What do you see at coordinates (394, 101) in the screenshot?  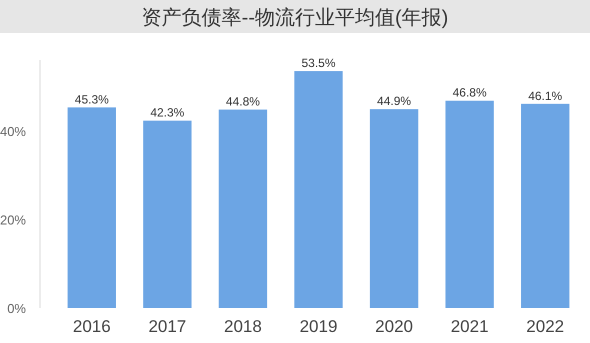 I see `data-label: 44.9%` at bounding box center [394, 101].